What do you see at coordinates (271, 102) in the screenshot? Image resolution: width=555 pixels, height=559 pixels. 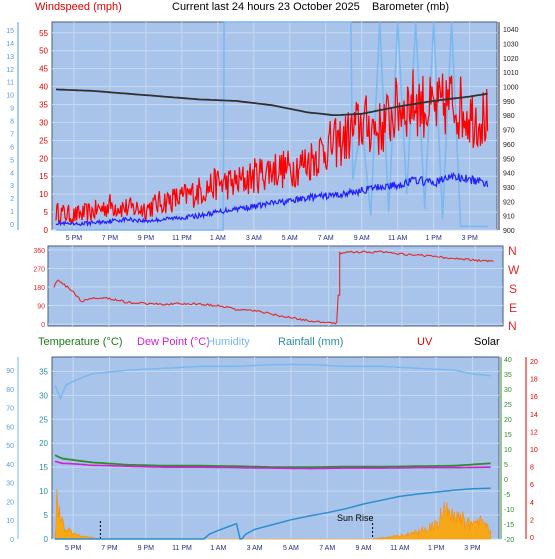 I see `barometer-series-line` at bounding box center [271, 102].